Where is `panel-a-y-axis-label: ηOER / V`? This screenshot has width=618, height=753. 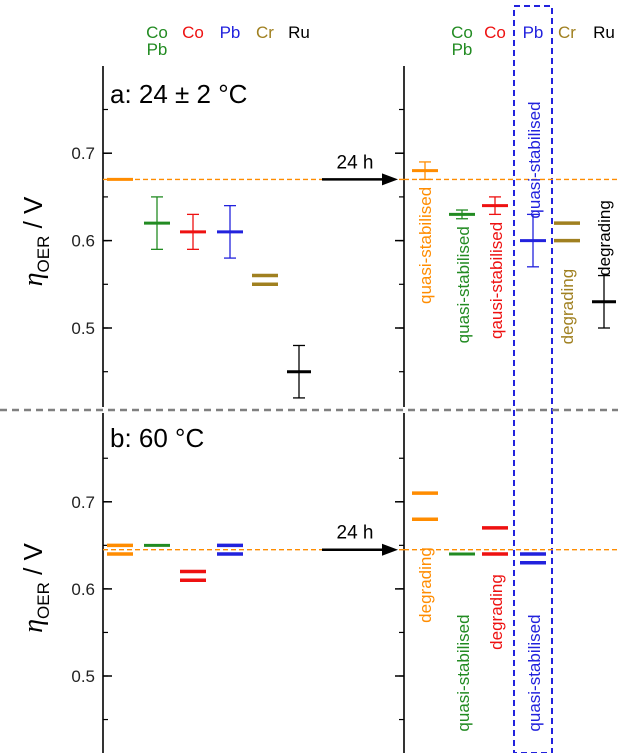
panel-a-y-axis-label: ηOER / V is located at coordinates (35, 241).